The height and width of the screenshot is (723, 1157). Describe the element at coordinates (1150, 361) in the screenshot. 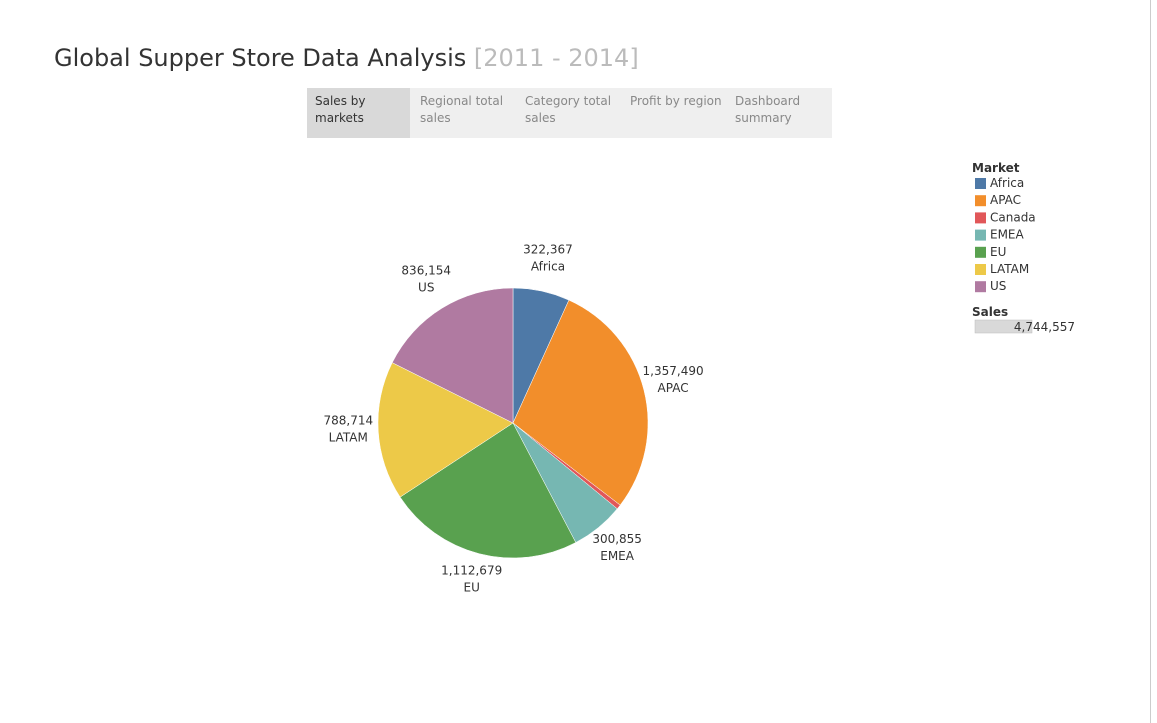

I see `window-edge` at that location.